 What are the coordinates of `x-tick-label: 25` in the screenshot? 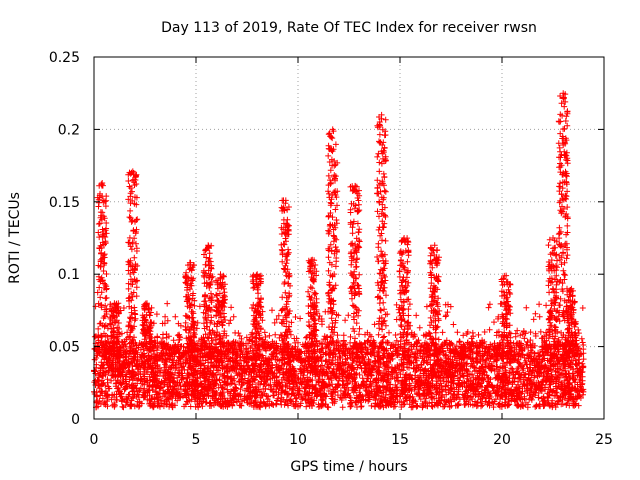 It's located at (604, 440).